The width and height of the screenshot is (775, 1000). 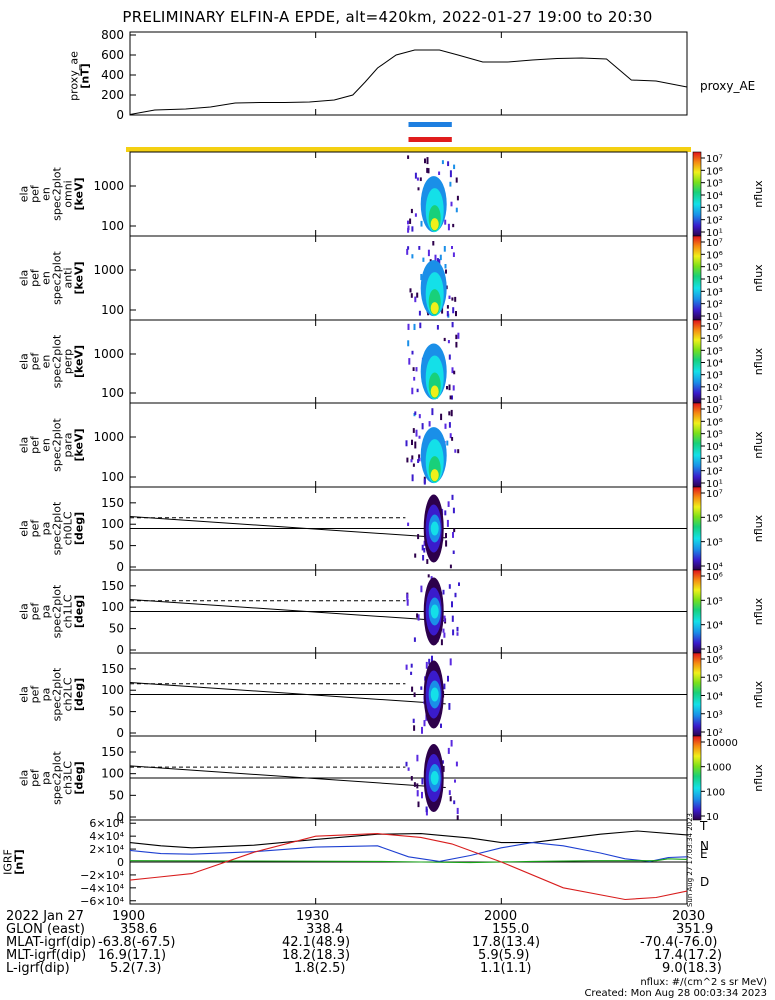 What do you see at coordinates (24, 778) in the screenshot?
I see `pitch-panel-3-ylabel-0: ela` at bounding box center [24, 778].